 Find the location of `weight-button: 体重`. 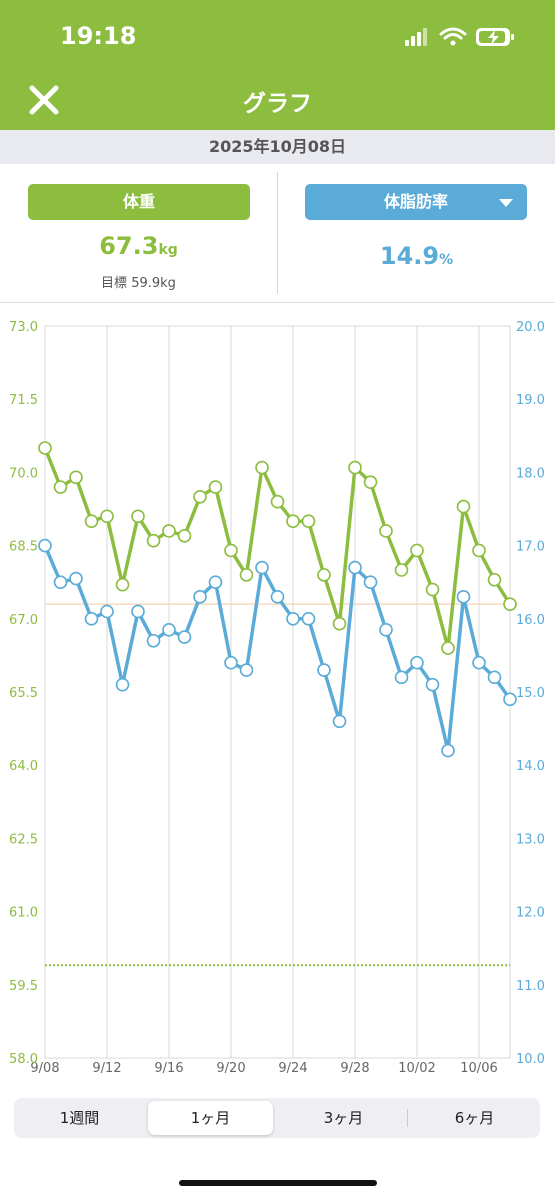

weight-button: 体重 is located at coordinates (139, 202).